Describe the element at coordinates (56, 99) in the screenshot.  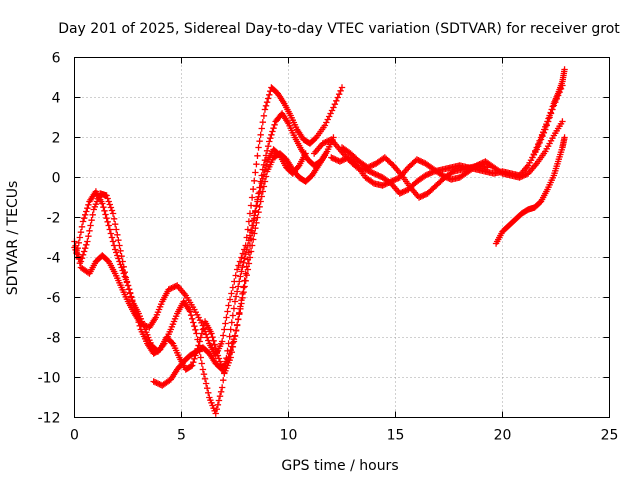
I see `y-tick-label: 4` at that location.